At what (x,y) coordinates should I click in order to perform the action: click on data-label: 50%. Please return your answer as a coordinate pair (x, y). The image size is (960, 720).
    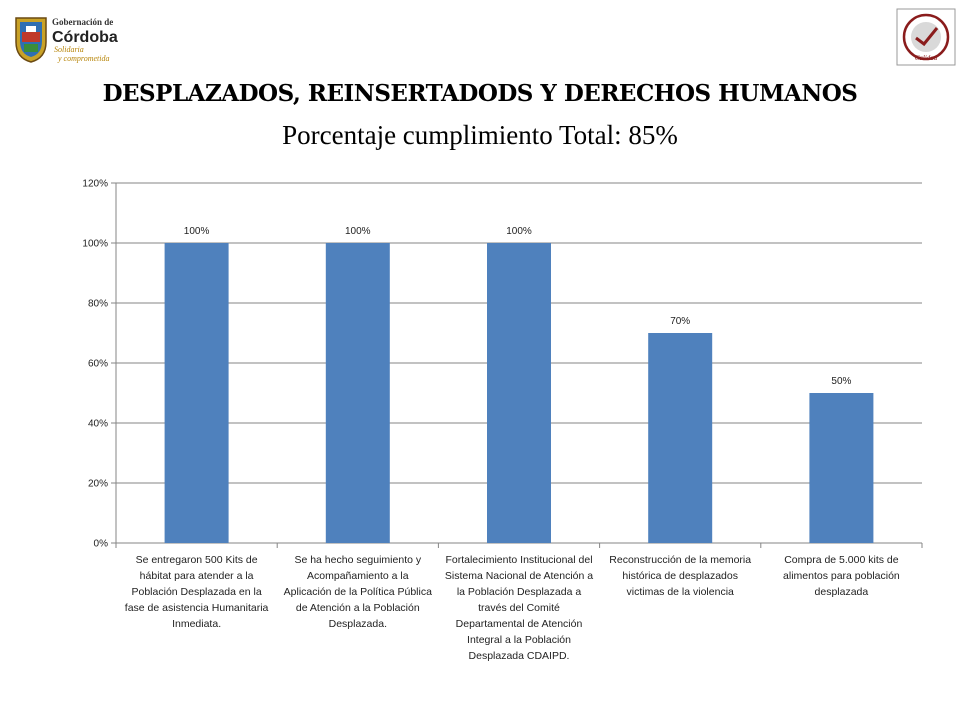
    Looking at the image, I should click on (841, 381).